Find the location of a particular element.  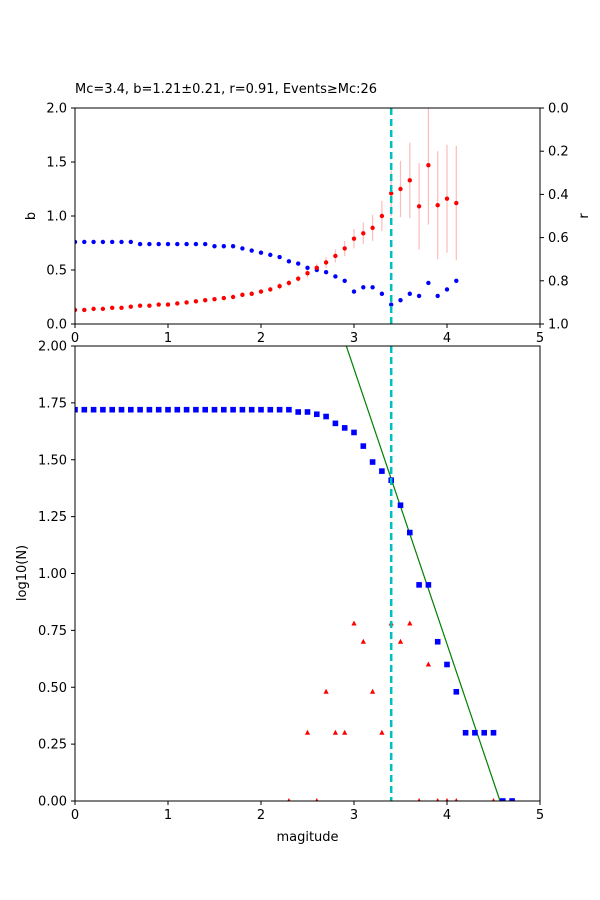

b-tick-label: 0.0 is located at coordinates (56, 325).